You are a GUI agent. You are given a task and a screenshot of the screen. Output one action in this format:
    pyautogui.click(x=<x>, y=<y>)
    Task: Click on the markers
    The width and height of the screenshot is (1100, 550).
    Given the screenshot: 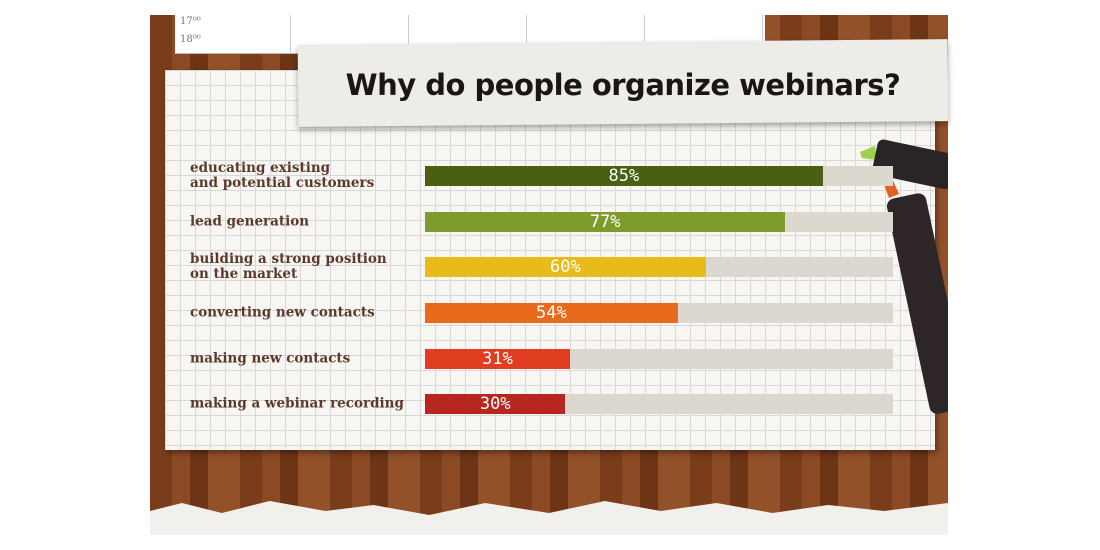 What is the action you would take?
    pyautogui.click(x=904, y=276)
    